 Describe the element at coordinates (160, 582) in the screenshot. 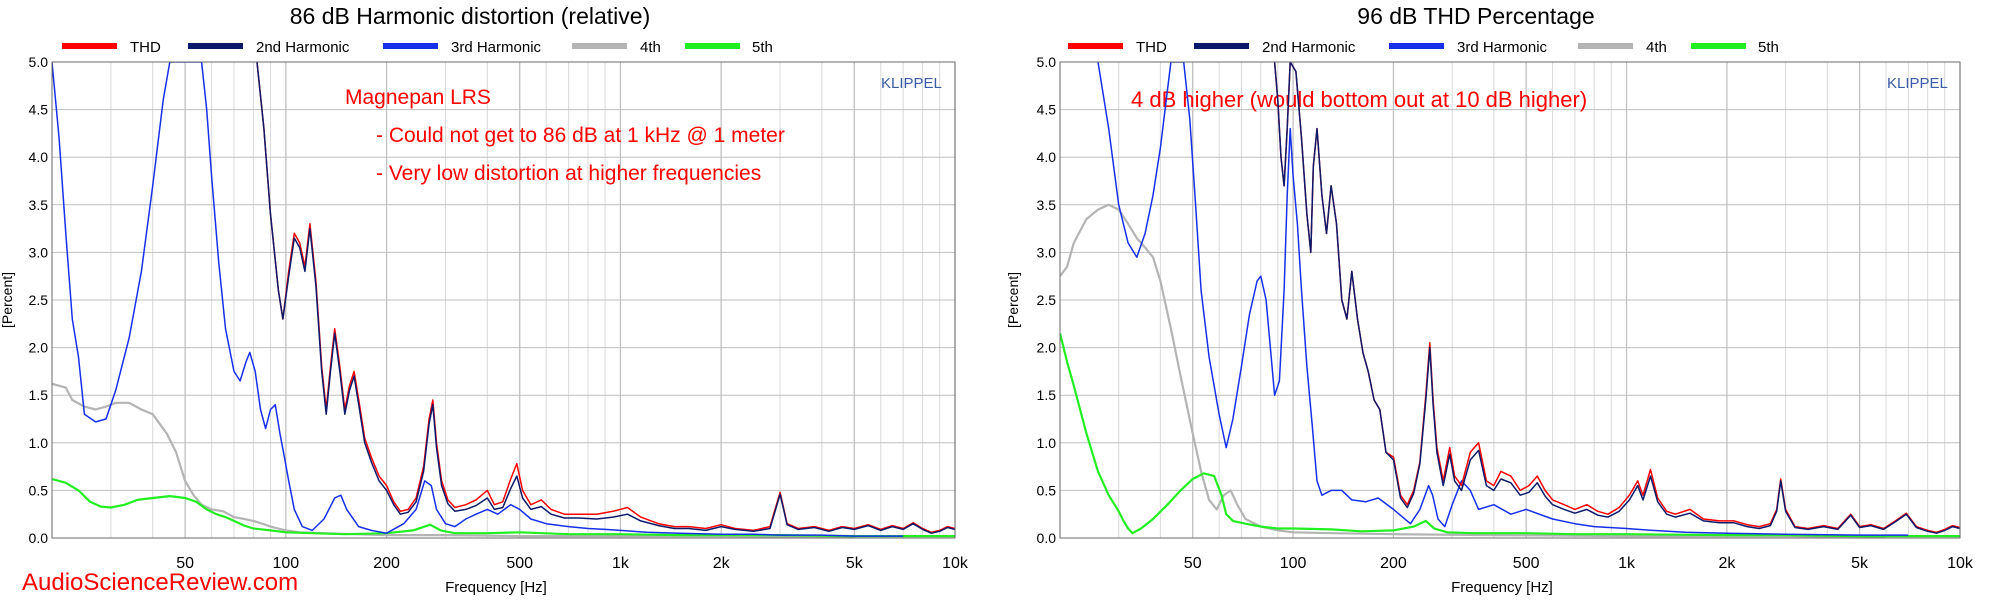

I see `site-watermark: AudioScienceReview.com` at that location.